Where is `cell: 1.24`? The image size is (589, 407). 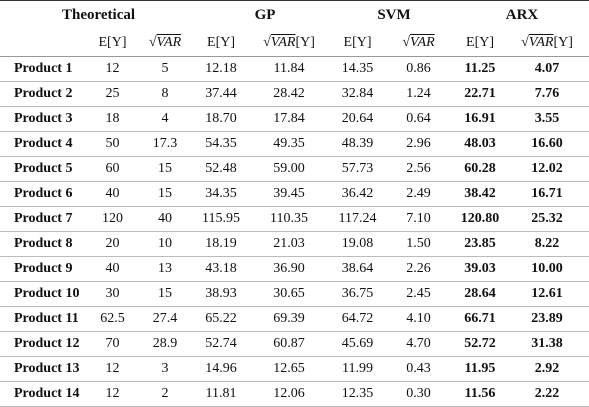
cell: 1.24 is located at coordinates (419, 94).